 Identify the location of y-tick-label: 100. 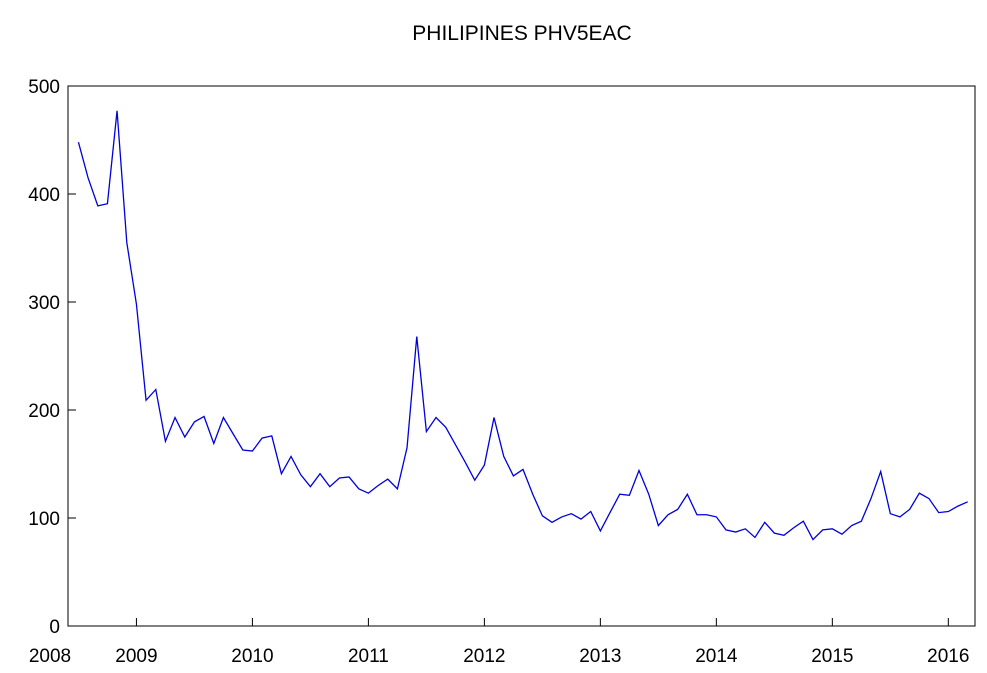
(44, 519).